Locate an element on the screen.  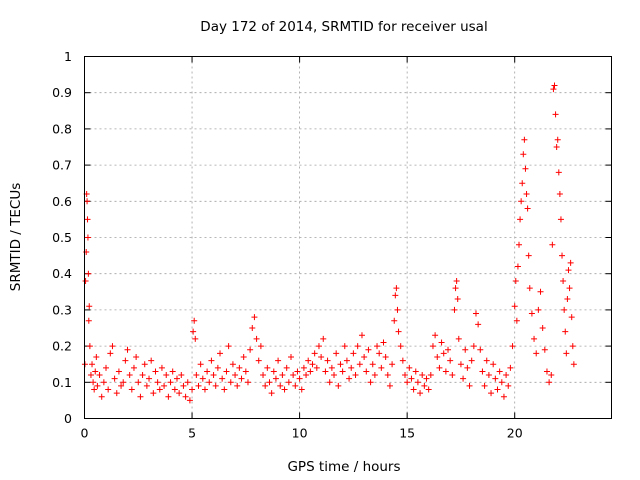
x-tick-label: 15 is located at coordinates (407, 433).